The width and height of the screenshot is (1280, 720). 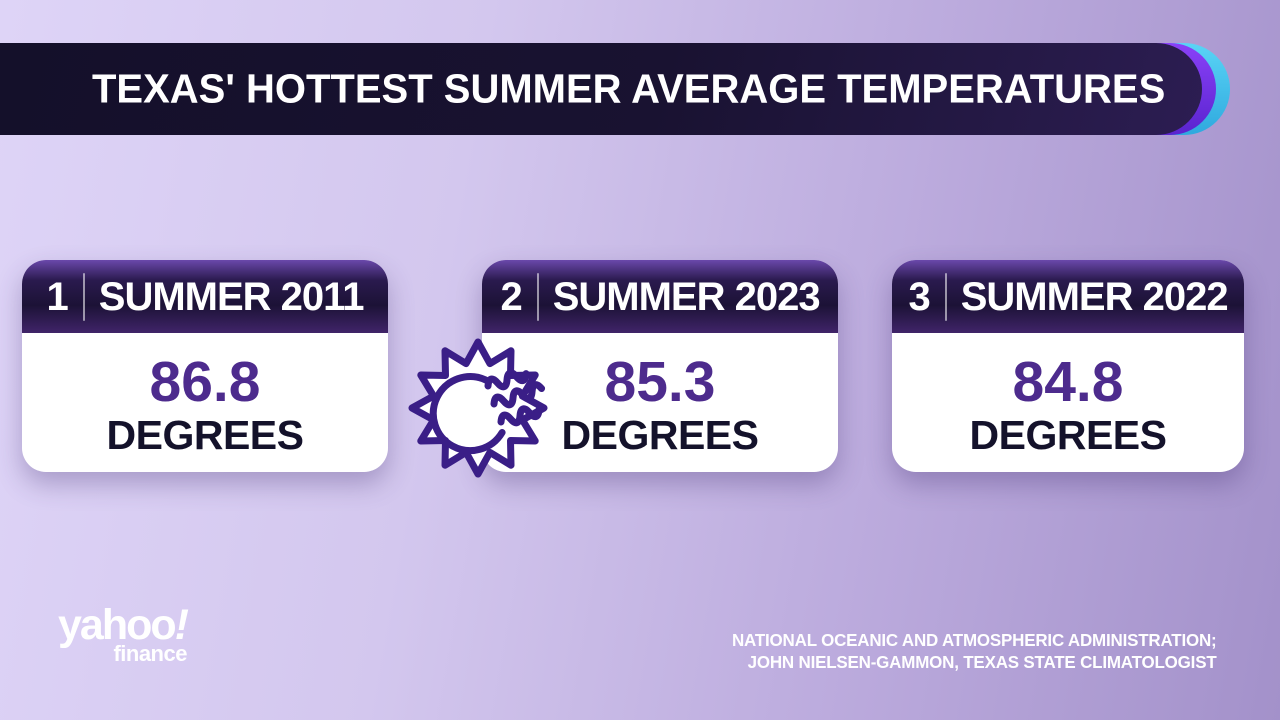 What do you see at coordinates (231, 296) in the screenshot?
I see `card-label: SUMMER 2011` at bounding box center [231, 296].